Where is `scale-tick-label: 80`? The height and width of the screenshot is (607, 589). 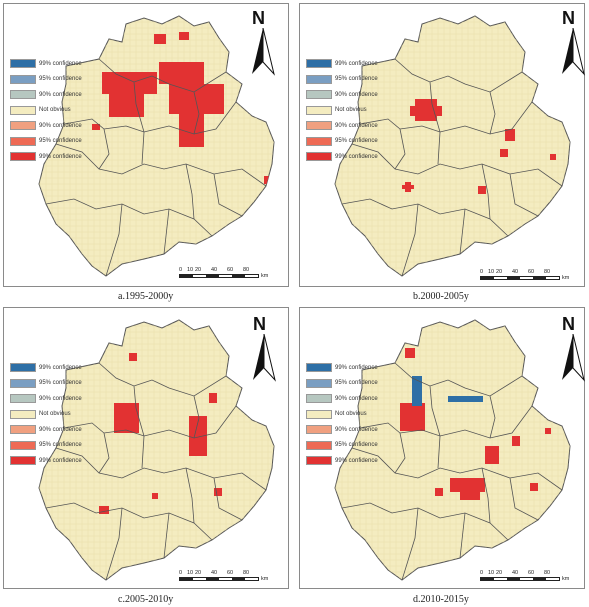 scale-tick-label: 80 is located at coordinates (246, 573).